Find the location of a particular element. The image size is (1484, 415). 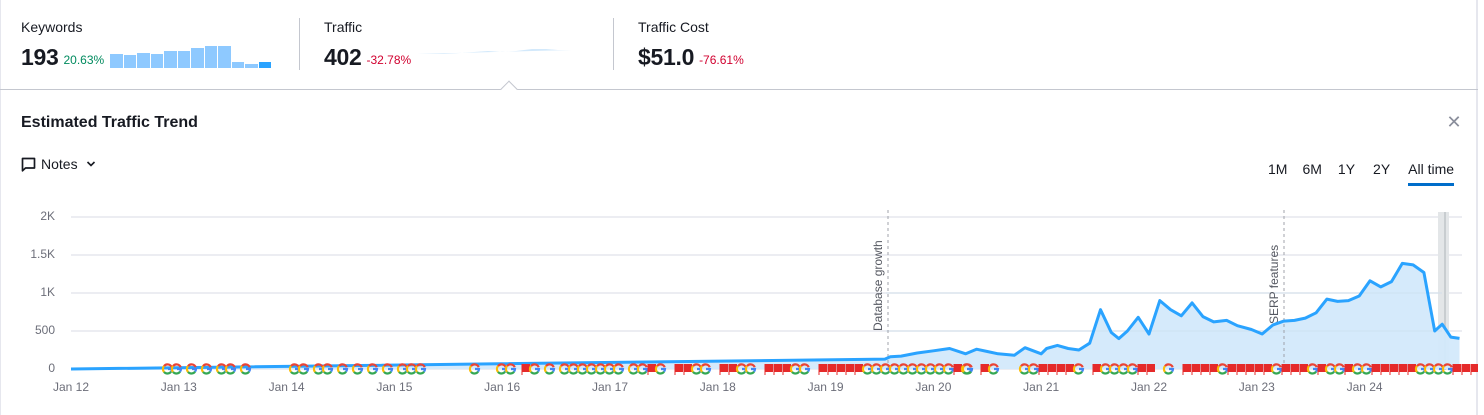

keywords-metric: Keywords 193 20.63% is located at coordinates (146, 44).